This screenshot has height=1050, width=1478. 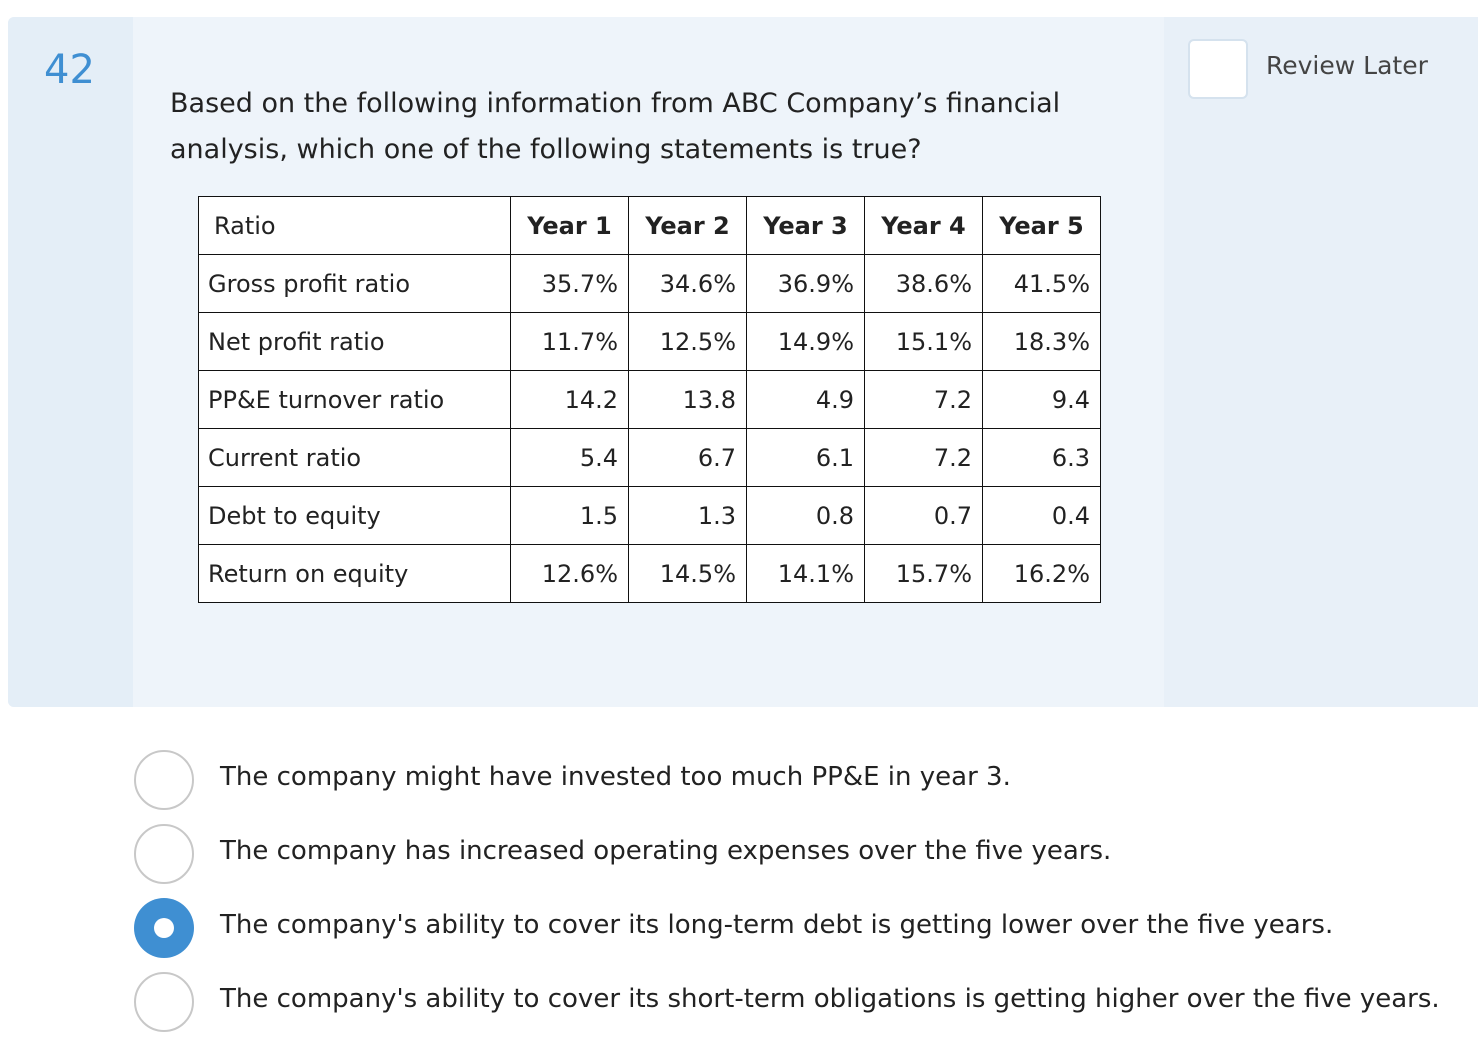 I want to click on table-cell: 18.3%, so click(x=1041, y=341).